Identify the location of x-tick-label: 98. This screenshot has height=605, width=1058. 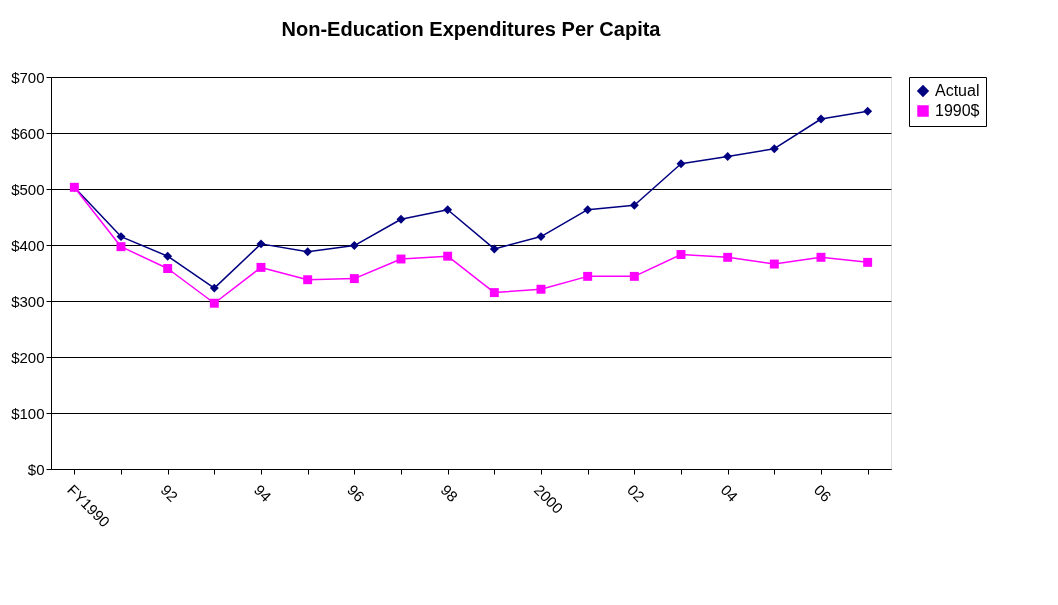
(449, 493).